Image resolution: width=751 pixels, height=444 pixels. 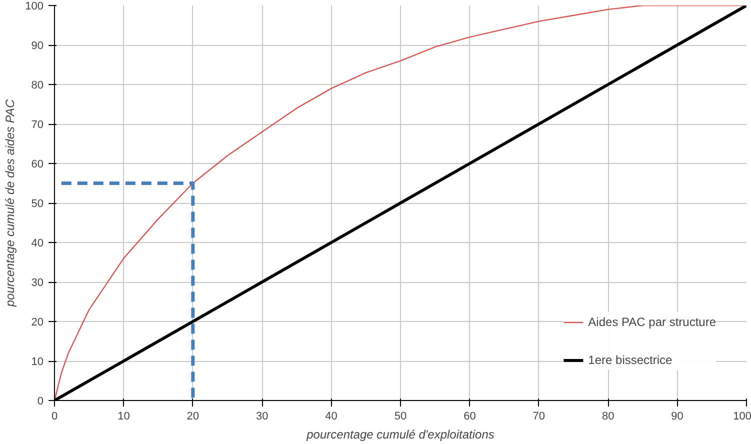 What do you see at coordinates (608, 416) in the screenshot?
I see `x-tick-label: 80` at bounding box center [608, 416].